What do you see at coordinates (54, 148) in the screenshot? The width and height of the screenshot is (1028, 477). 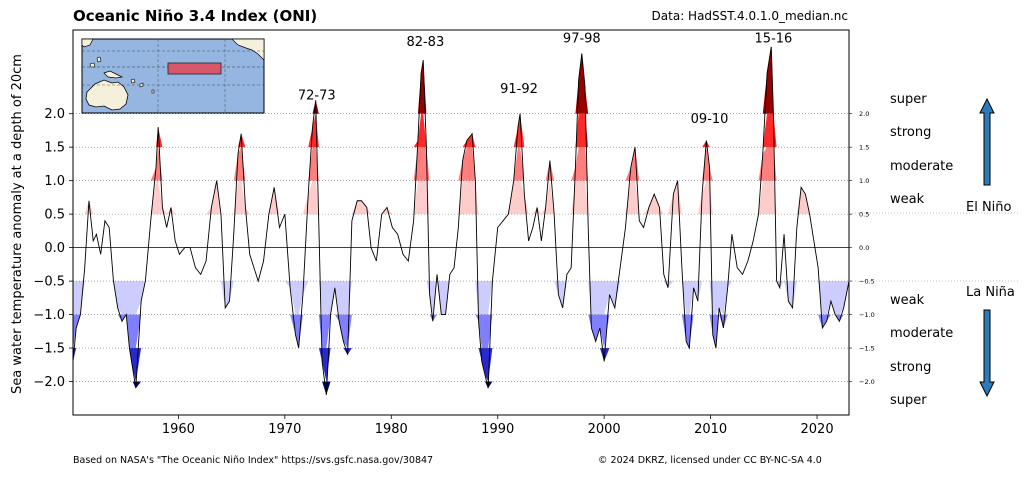 I see `y-tick-label: 1.5` at bounding box center [54, 148].